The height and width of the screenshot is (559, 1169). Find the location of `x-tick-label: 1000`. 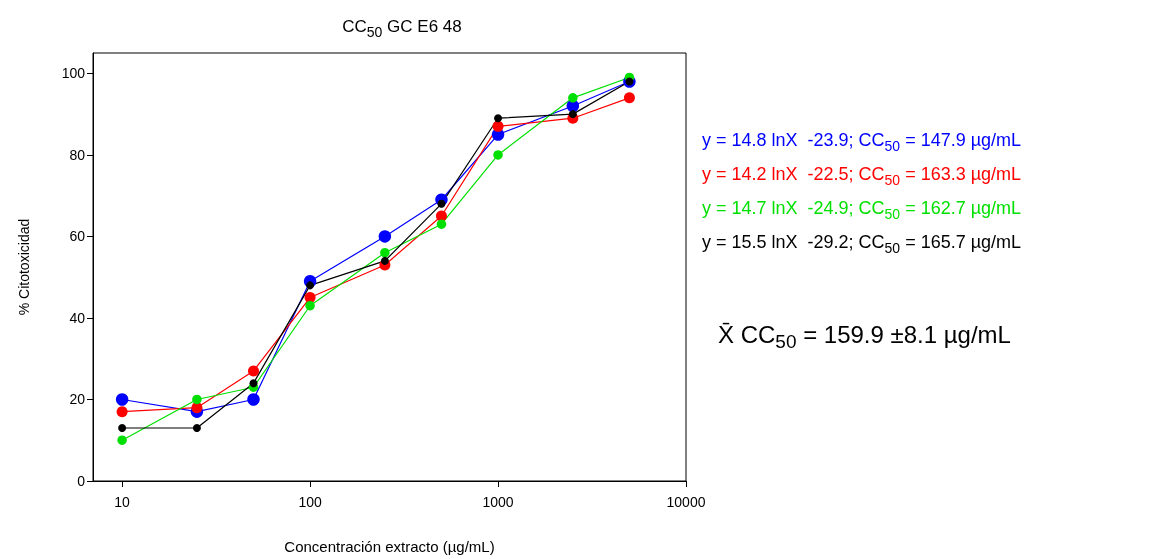

x-tick-label: 1000 is located at coordinates (498, 502).